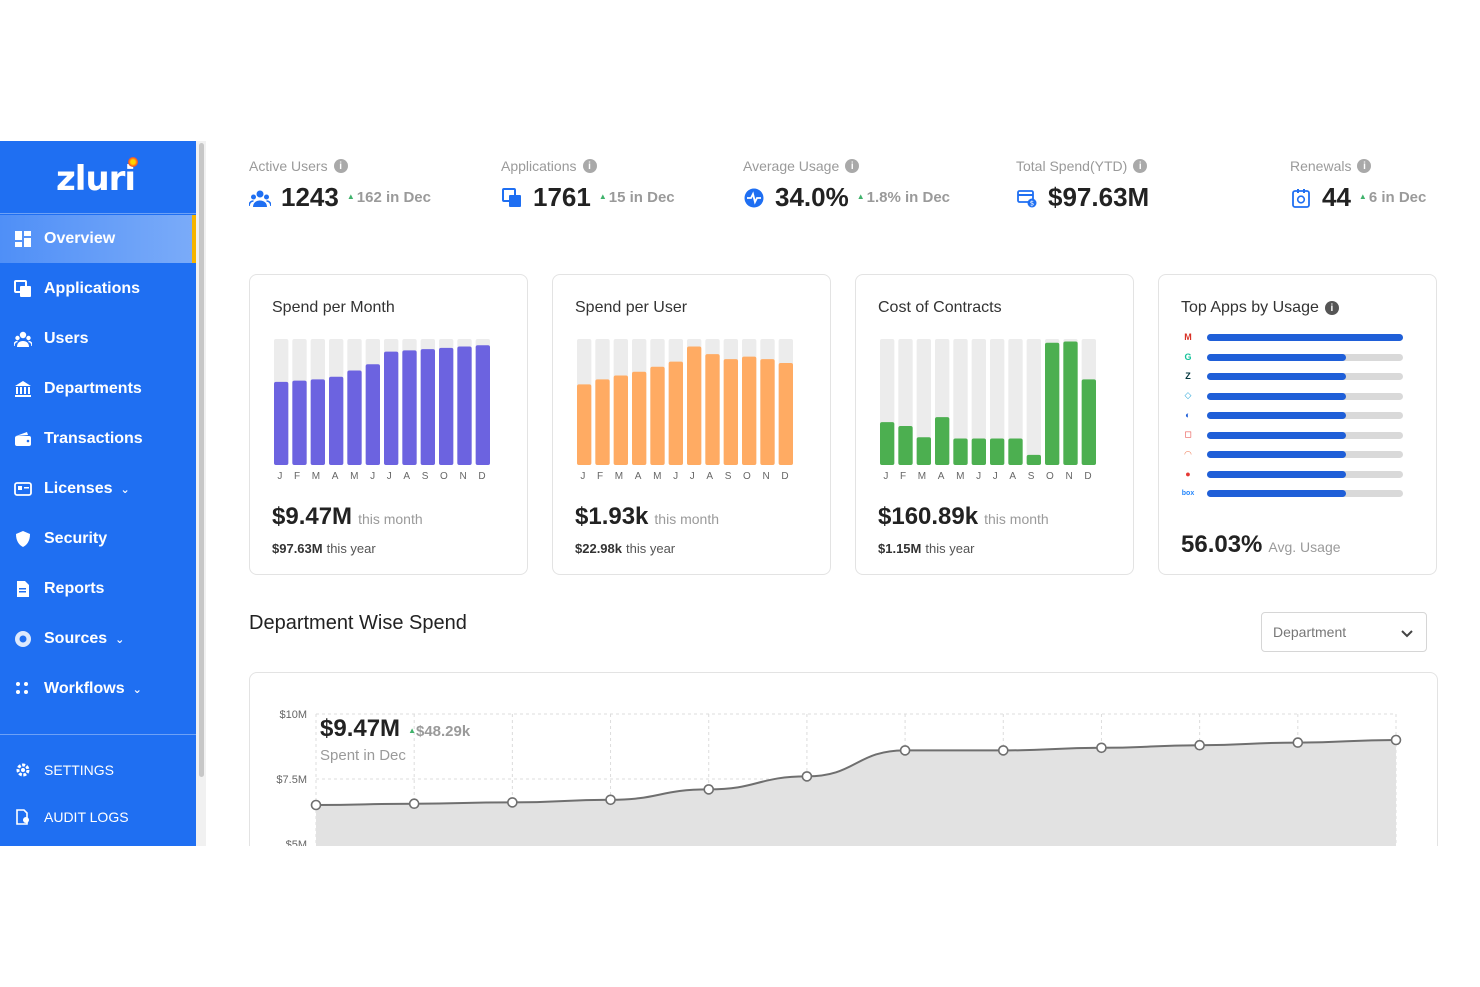 This screenshot has width=1480, height=987. Describe the element at coordinates (98, 439) in the screenshot. I see `sidebar-item-transactions: Transactions` at that location.